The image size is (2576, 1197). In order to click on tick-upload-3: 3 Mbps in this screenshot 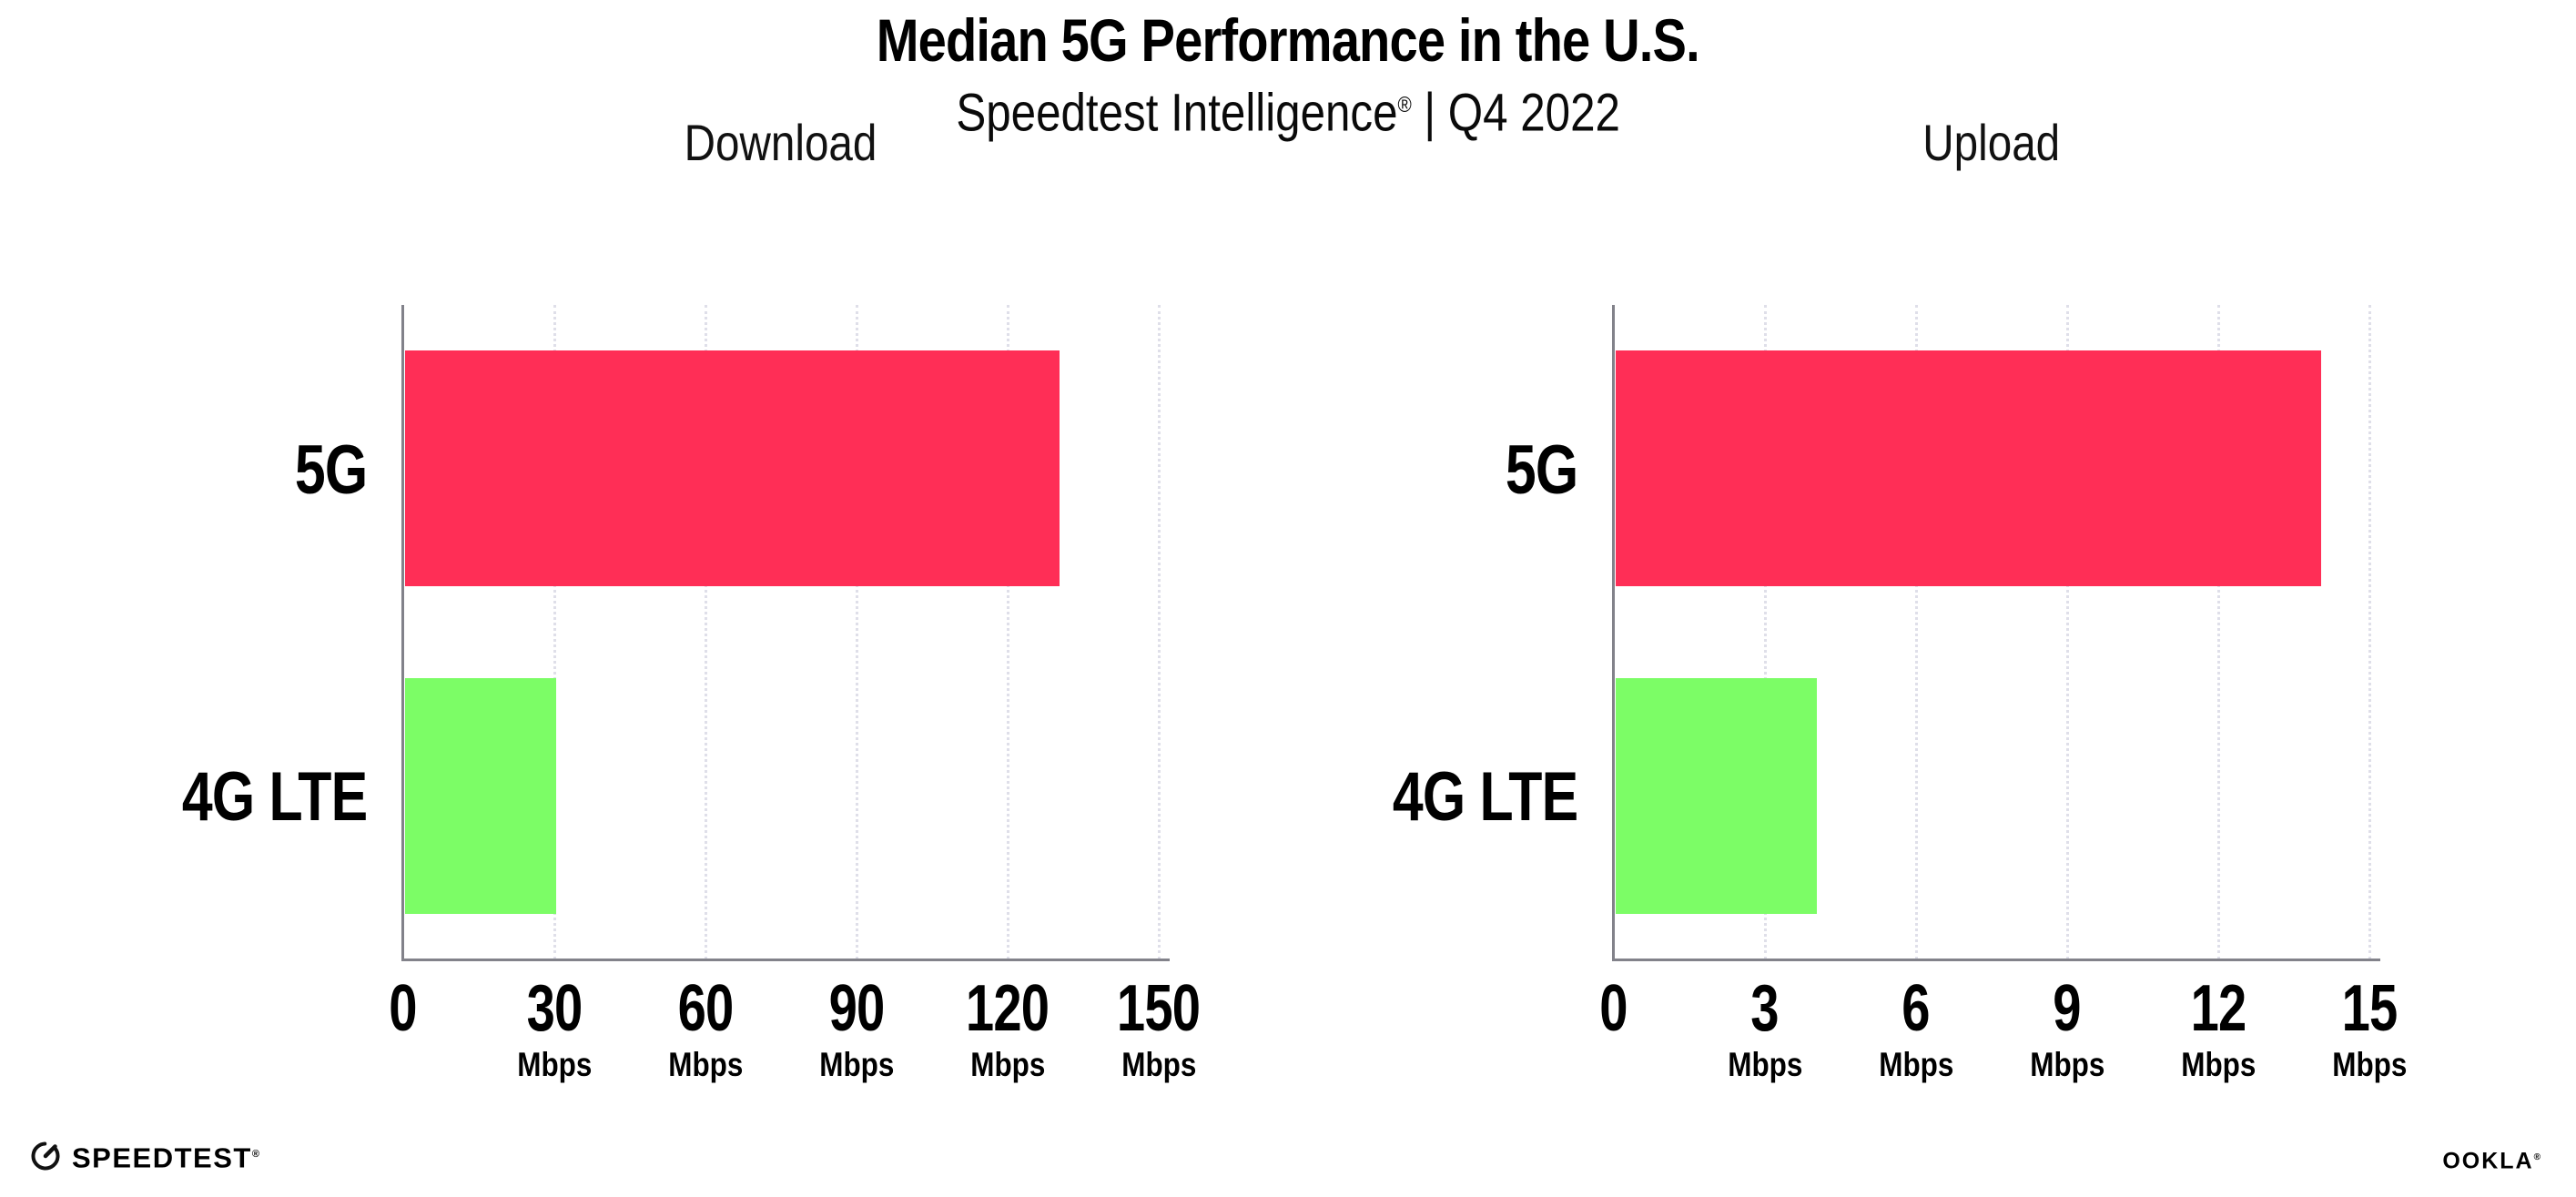, I will do `click(1765, 1030)`.